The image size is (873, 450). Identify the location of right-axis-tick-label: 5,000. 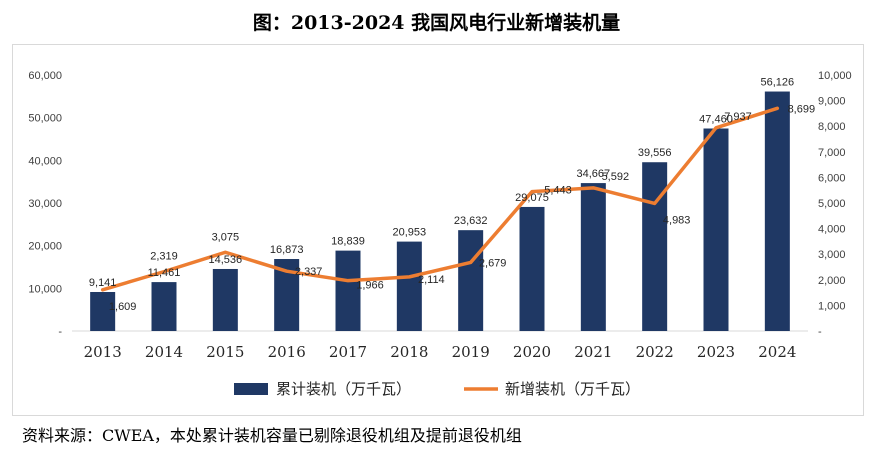
(832, 204).